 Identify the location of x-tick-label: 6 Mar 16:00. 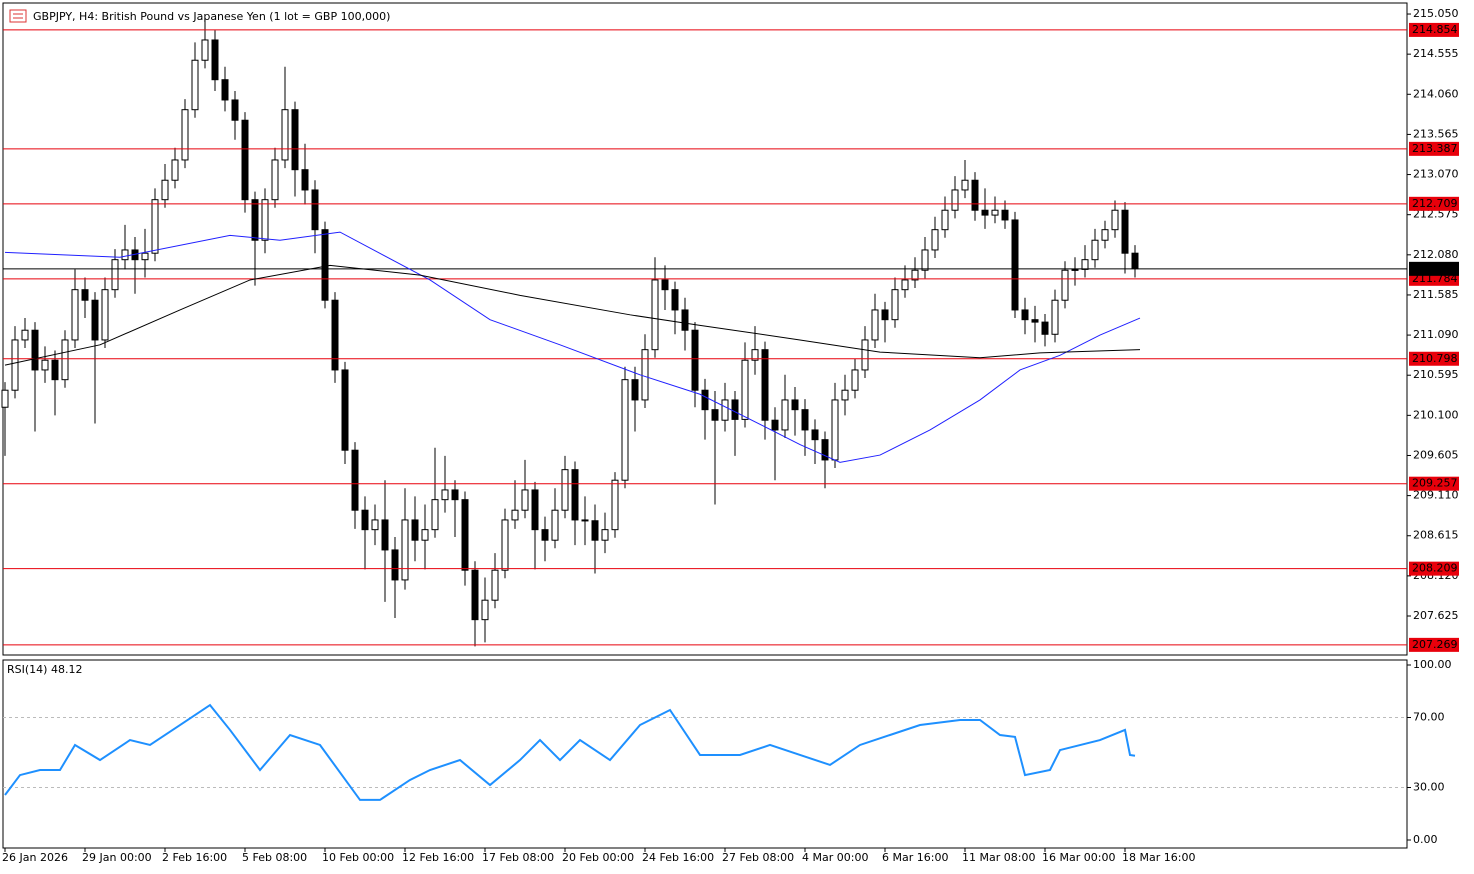
(915, 857).